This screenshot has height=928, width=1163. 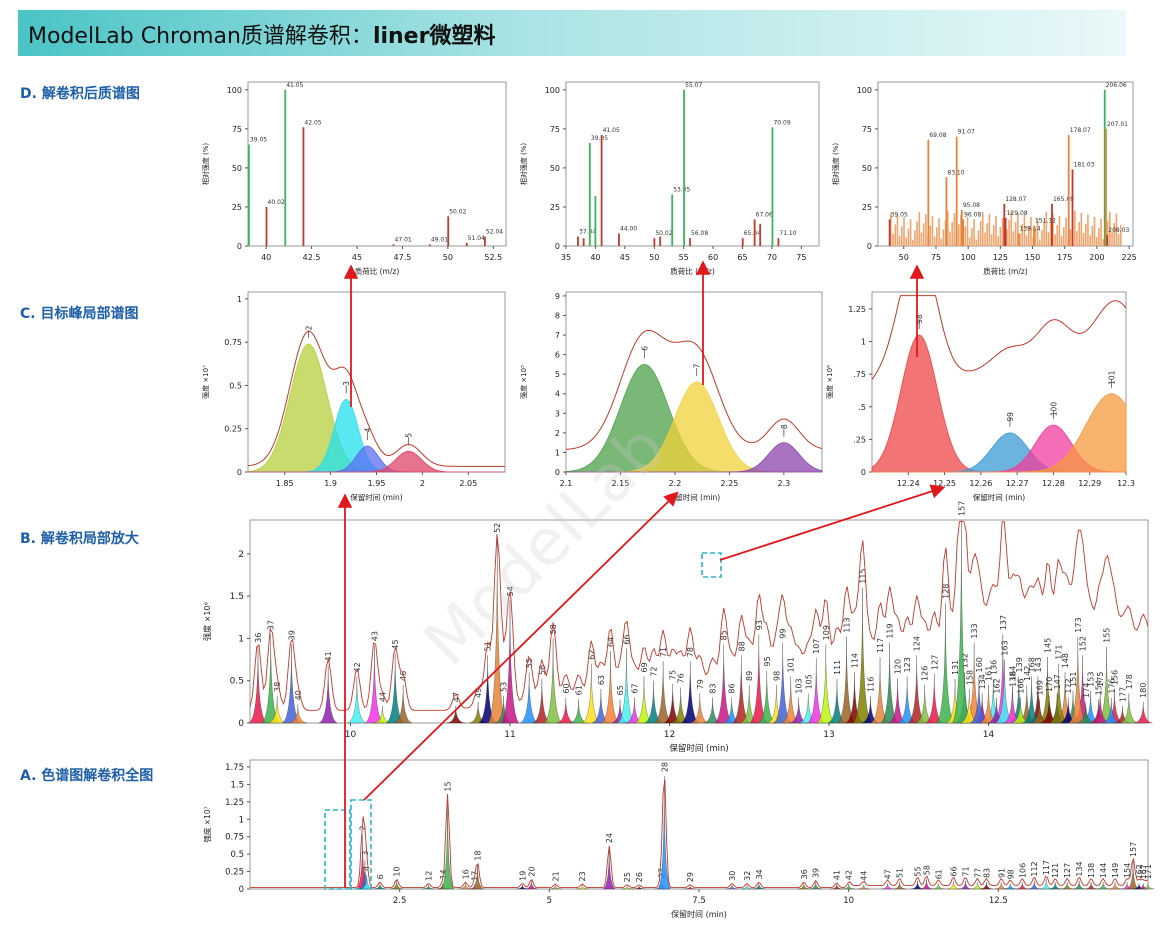 I want to click on peak-label: 174, so click(x=1086, y=690).